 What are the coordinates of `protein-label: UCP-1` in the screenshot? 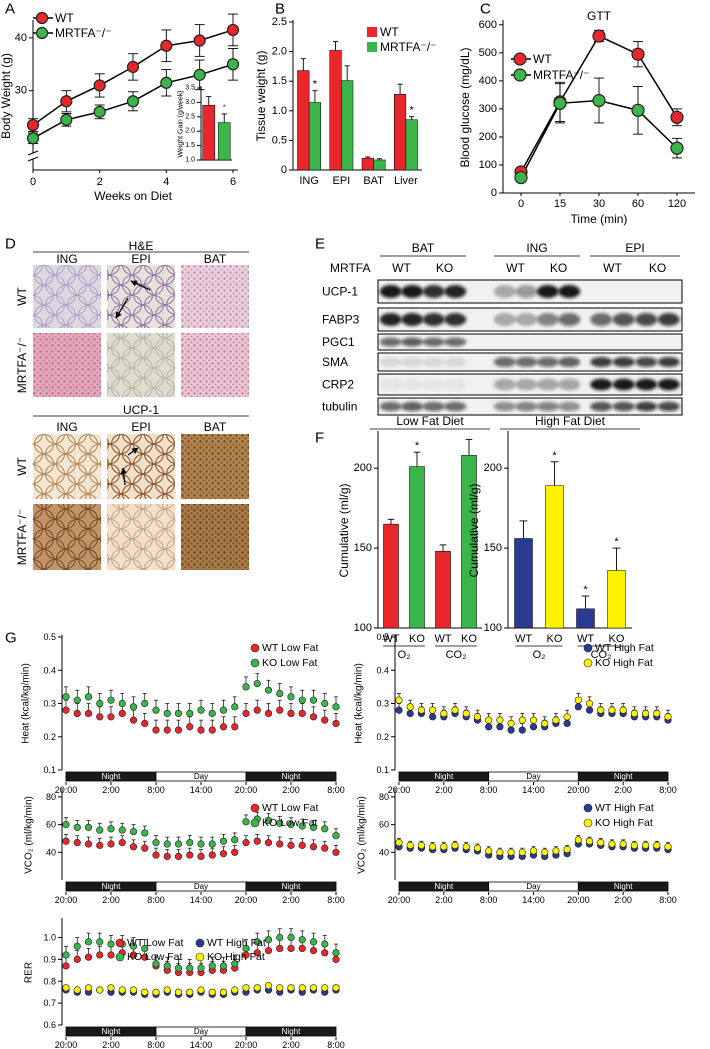 It's located at (340, 292).